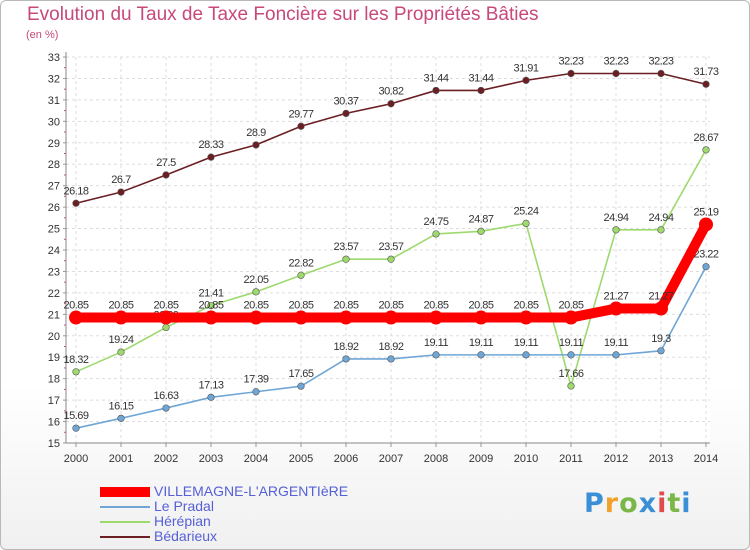  I want to click on y-axis-unit-label: (en %), so click(42, 35).